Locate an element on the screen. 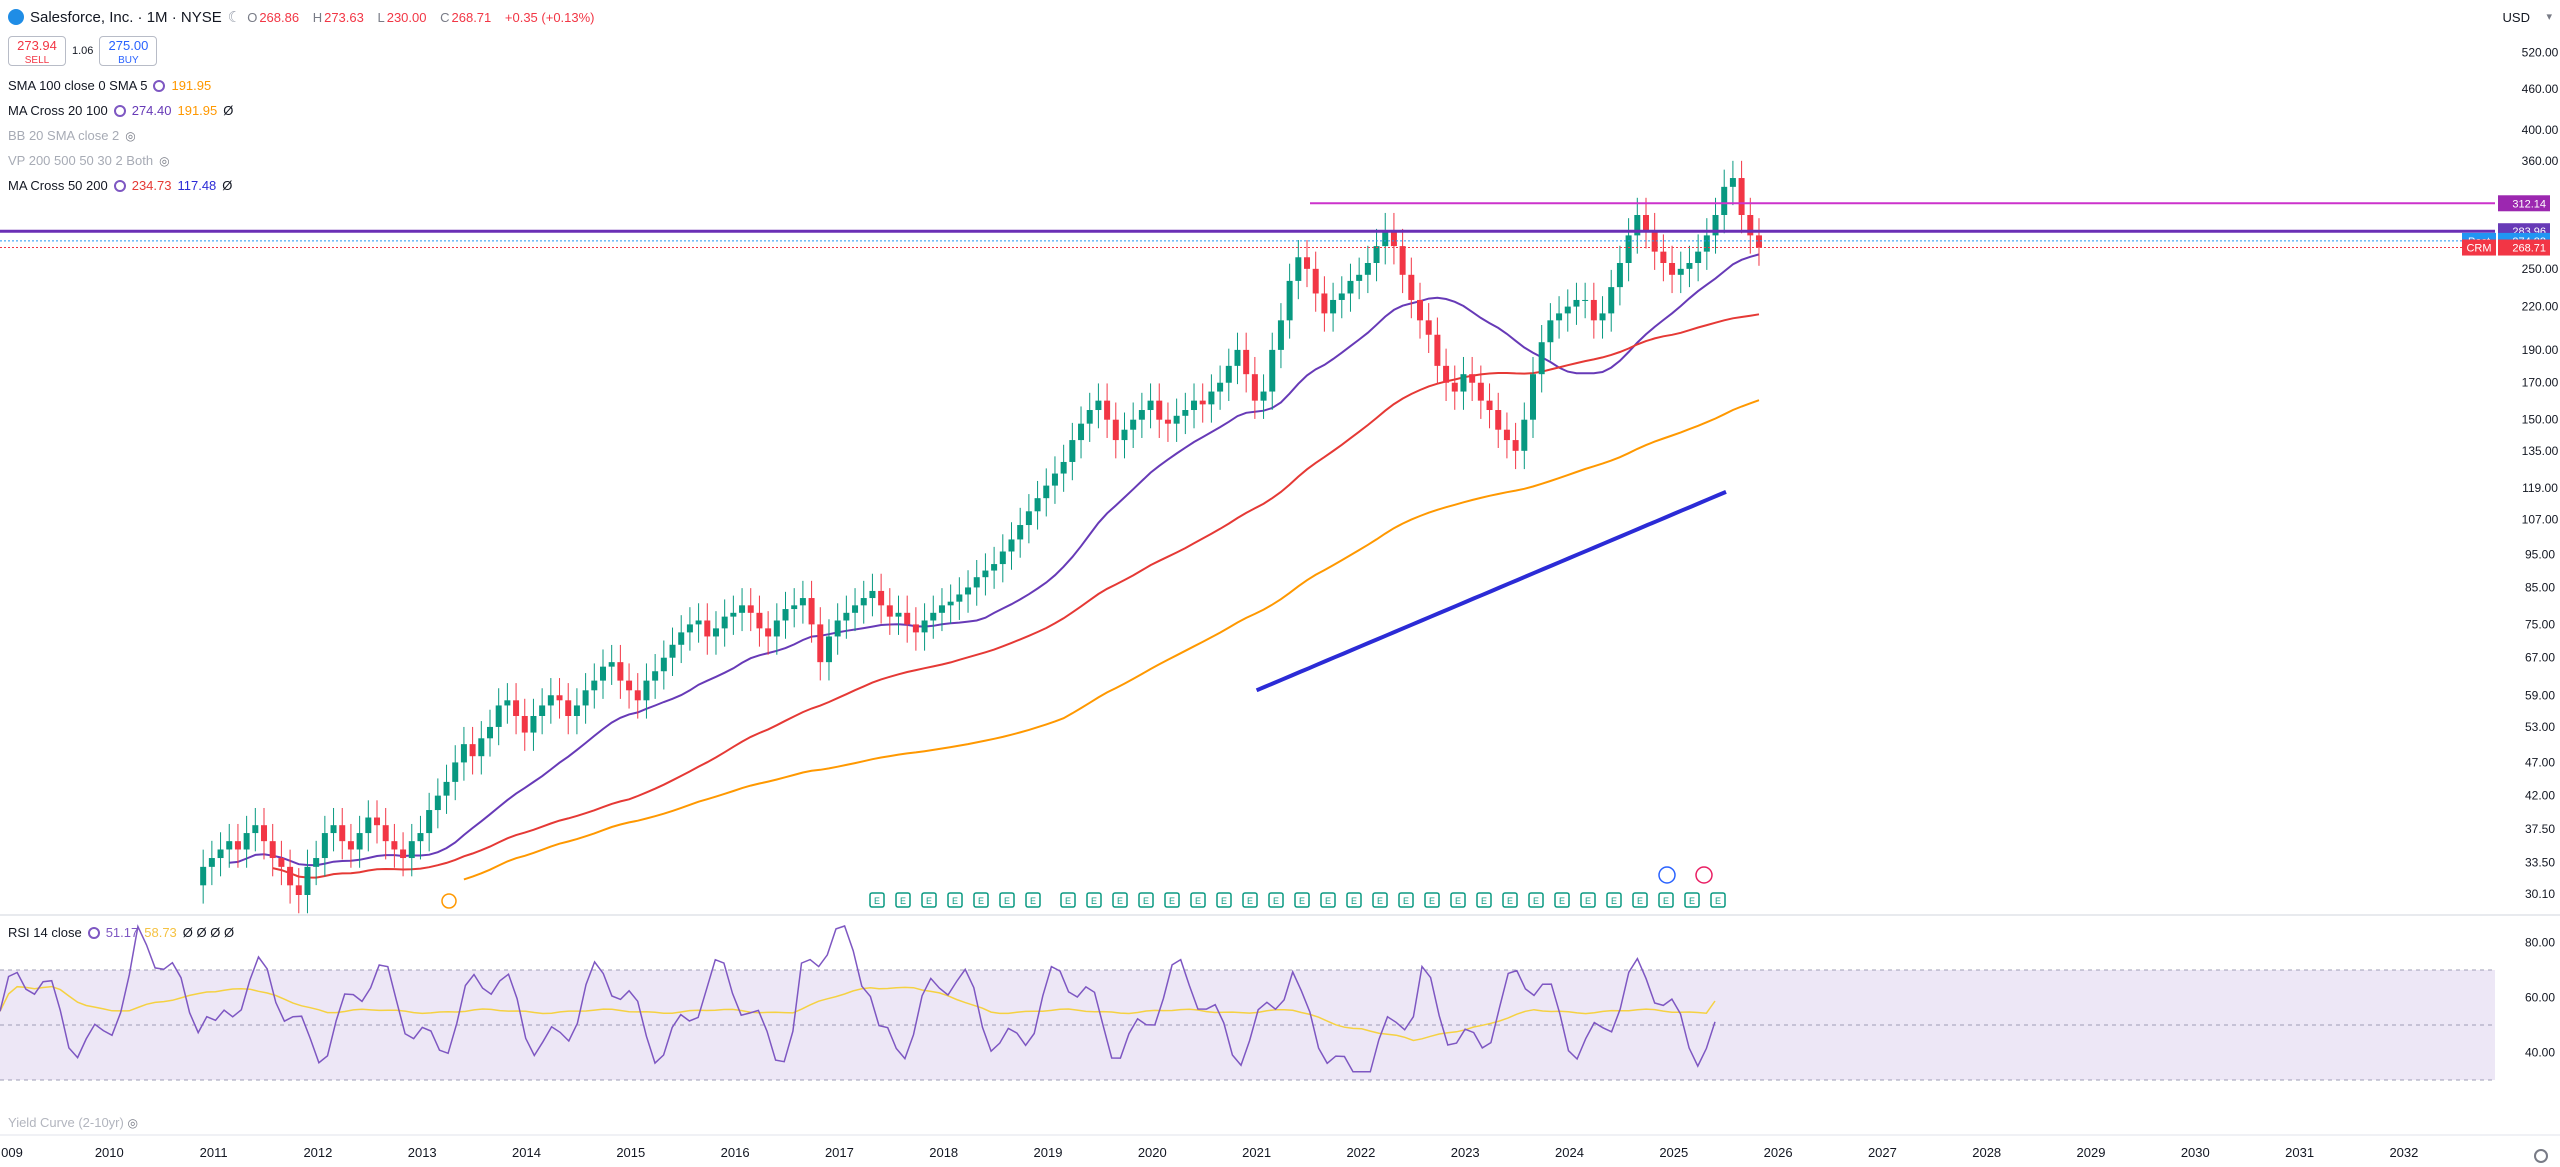  chevron-down-icon: ▾ is located at coordinates (2549, 17).